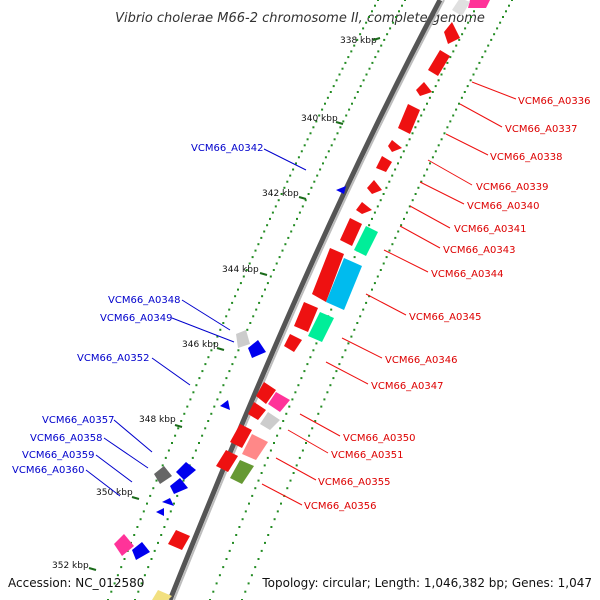  What do you see at coordinates (78, 420) in the screenshot?
I see `gene-label: VCM66_A0357` at bounding box center [78, 420].